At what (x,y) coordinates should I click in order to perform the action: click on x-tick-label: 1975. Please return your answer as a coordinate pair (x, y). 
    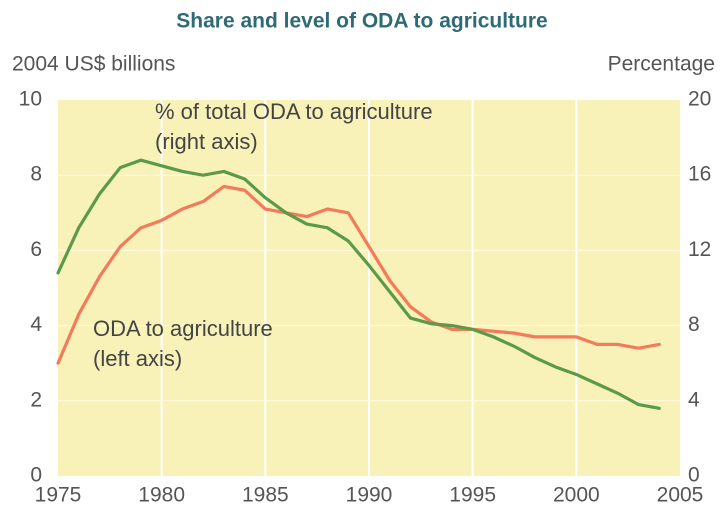
    Looking at the image, I should click on (58, 495).